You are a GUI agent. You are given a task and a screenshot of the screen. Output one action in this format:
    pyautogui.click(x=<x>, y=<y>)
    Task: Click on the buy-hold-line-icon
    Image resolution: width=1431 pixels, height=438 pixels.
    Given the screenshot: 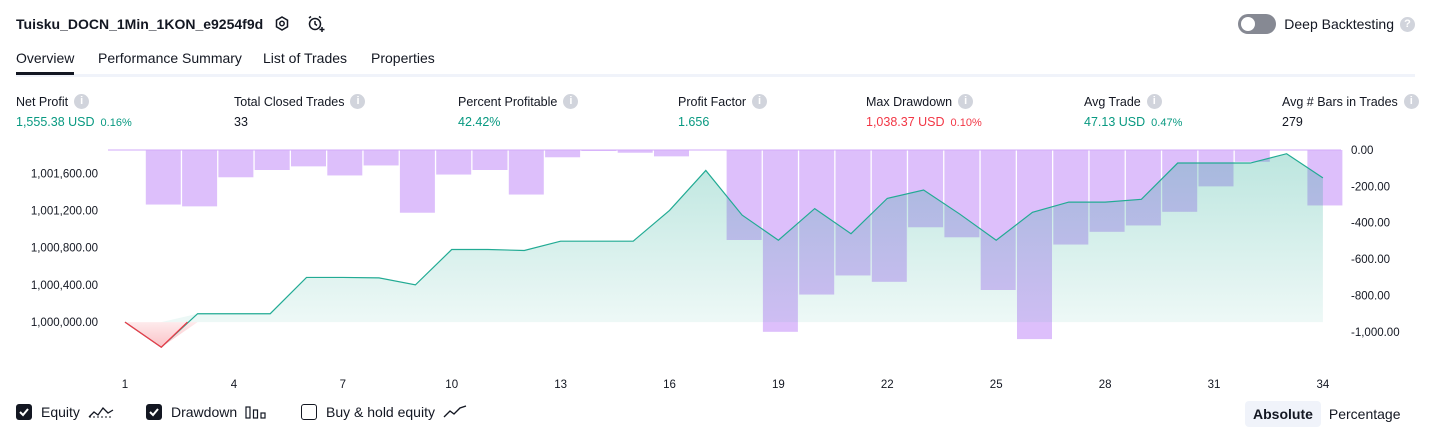 What is the action you would take?
    pyautogui.click(x=455, y=411)
    